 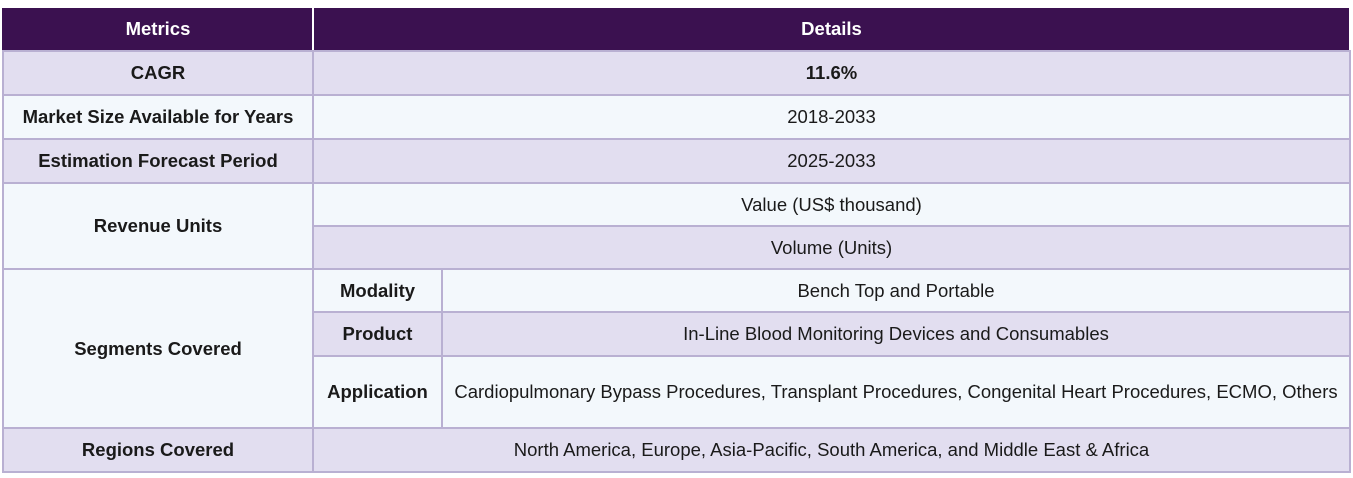 I want to click on table-row-cagr: CAGR 11.6%, so click(x=677, y=73).